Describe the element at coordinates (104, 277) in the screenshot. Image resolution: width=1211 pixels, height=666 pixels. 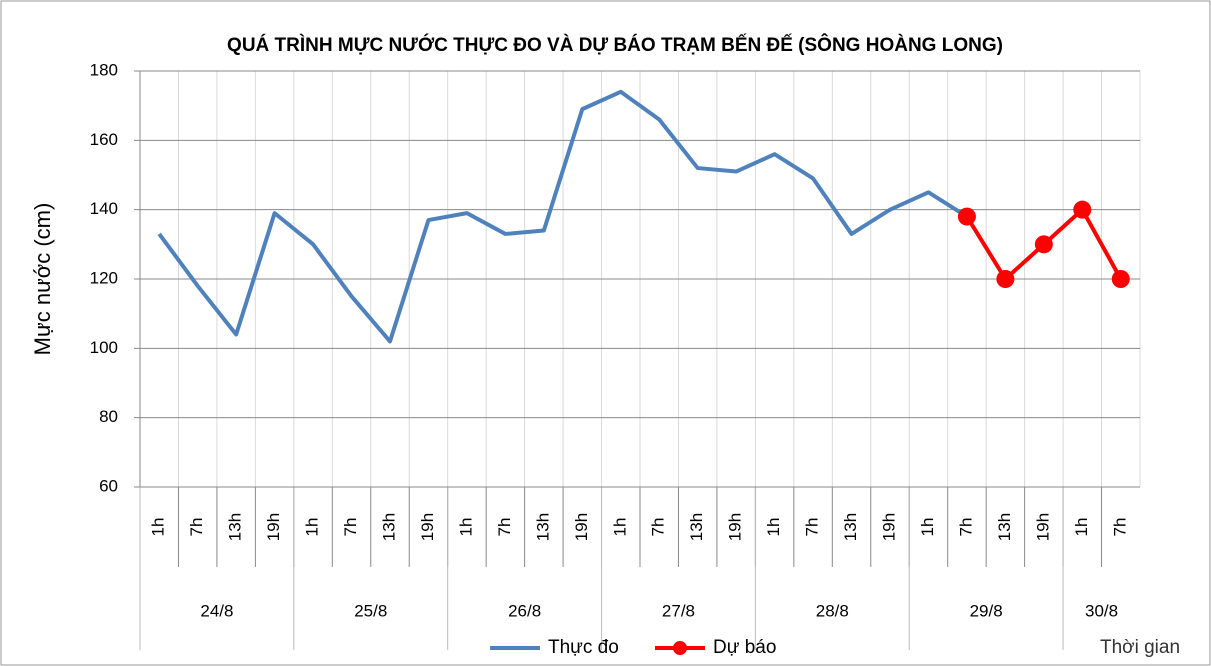
I see `y-tick-label: 120` at that location.